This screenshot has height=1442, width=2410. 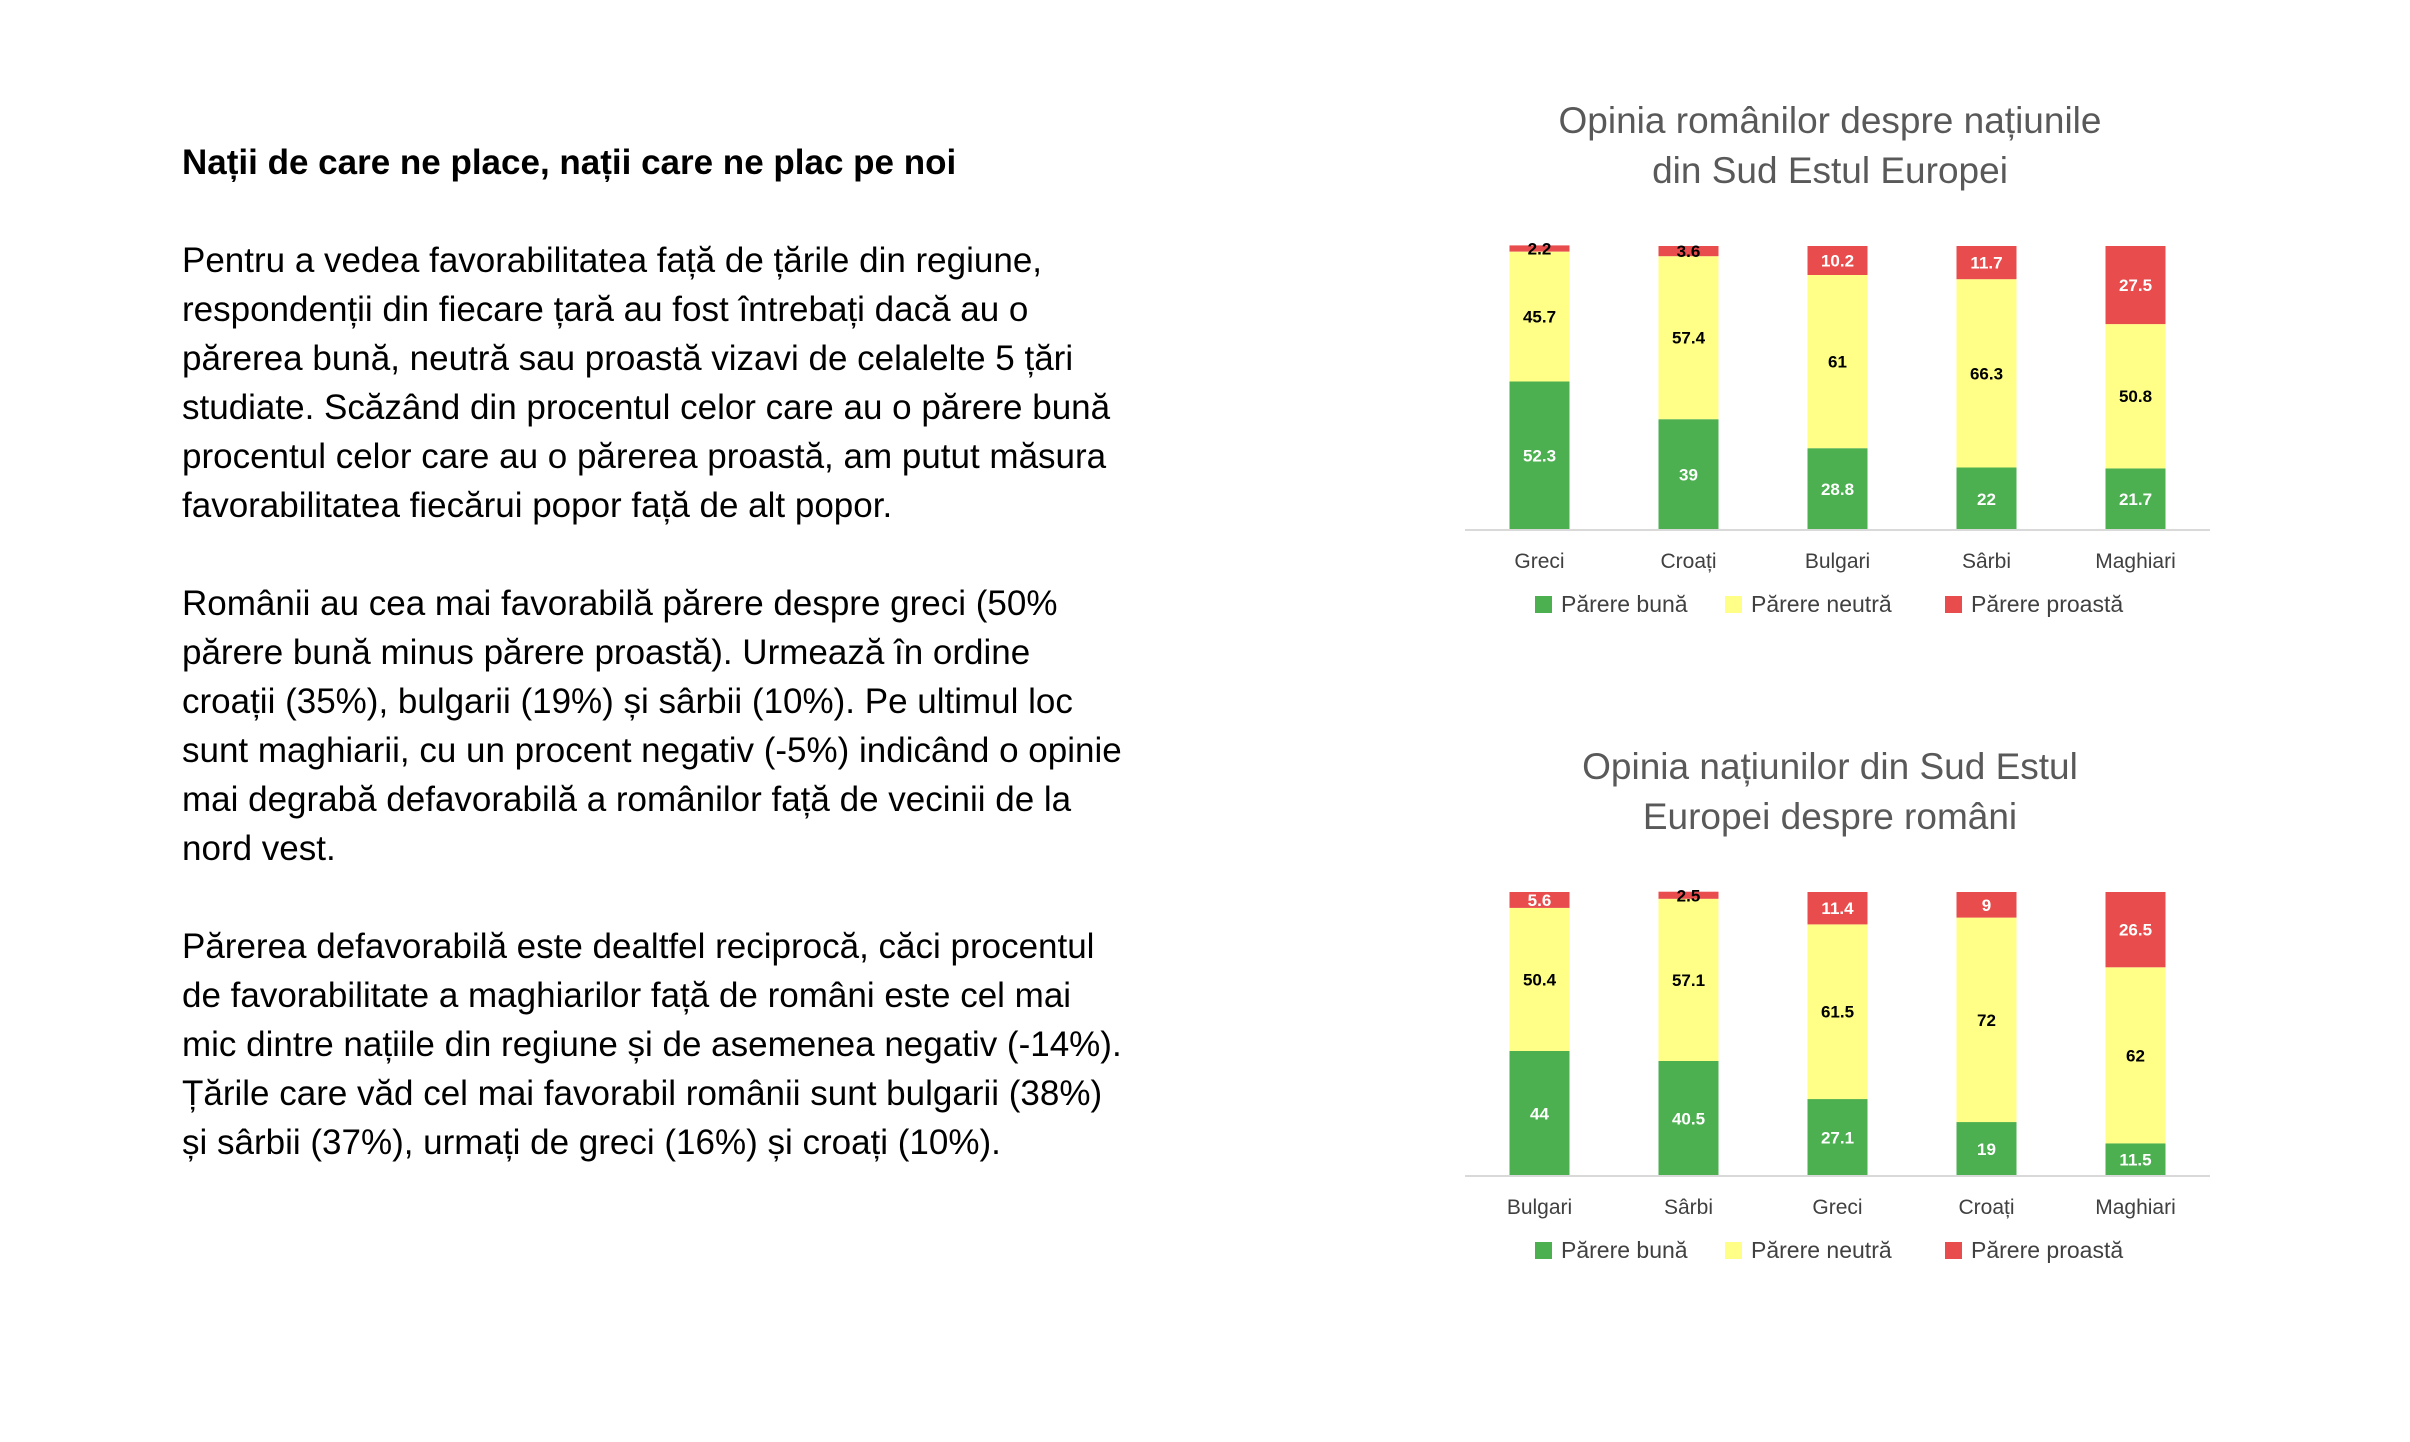 I want to click on data-label: 50.4, so click(x=1540, y=980).